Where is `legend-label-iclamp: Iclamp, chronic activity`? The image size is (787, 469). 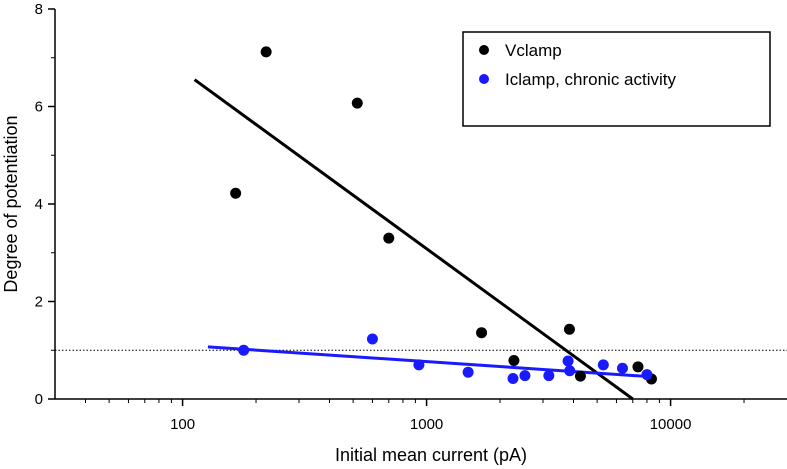
legend-label-iclamp: Iclamp, chronic activity is located at coordinates (590, 79).